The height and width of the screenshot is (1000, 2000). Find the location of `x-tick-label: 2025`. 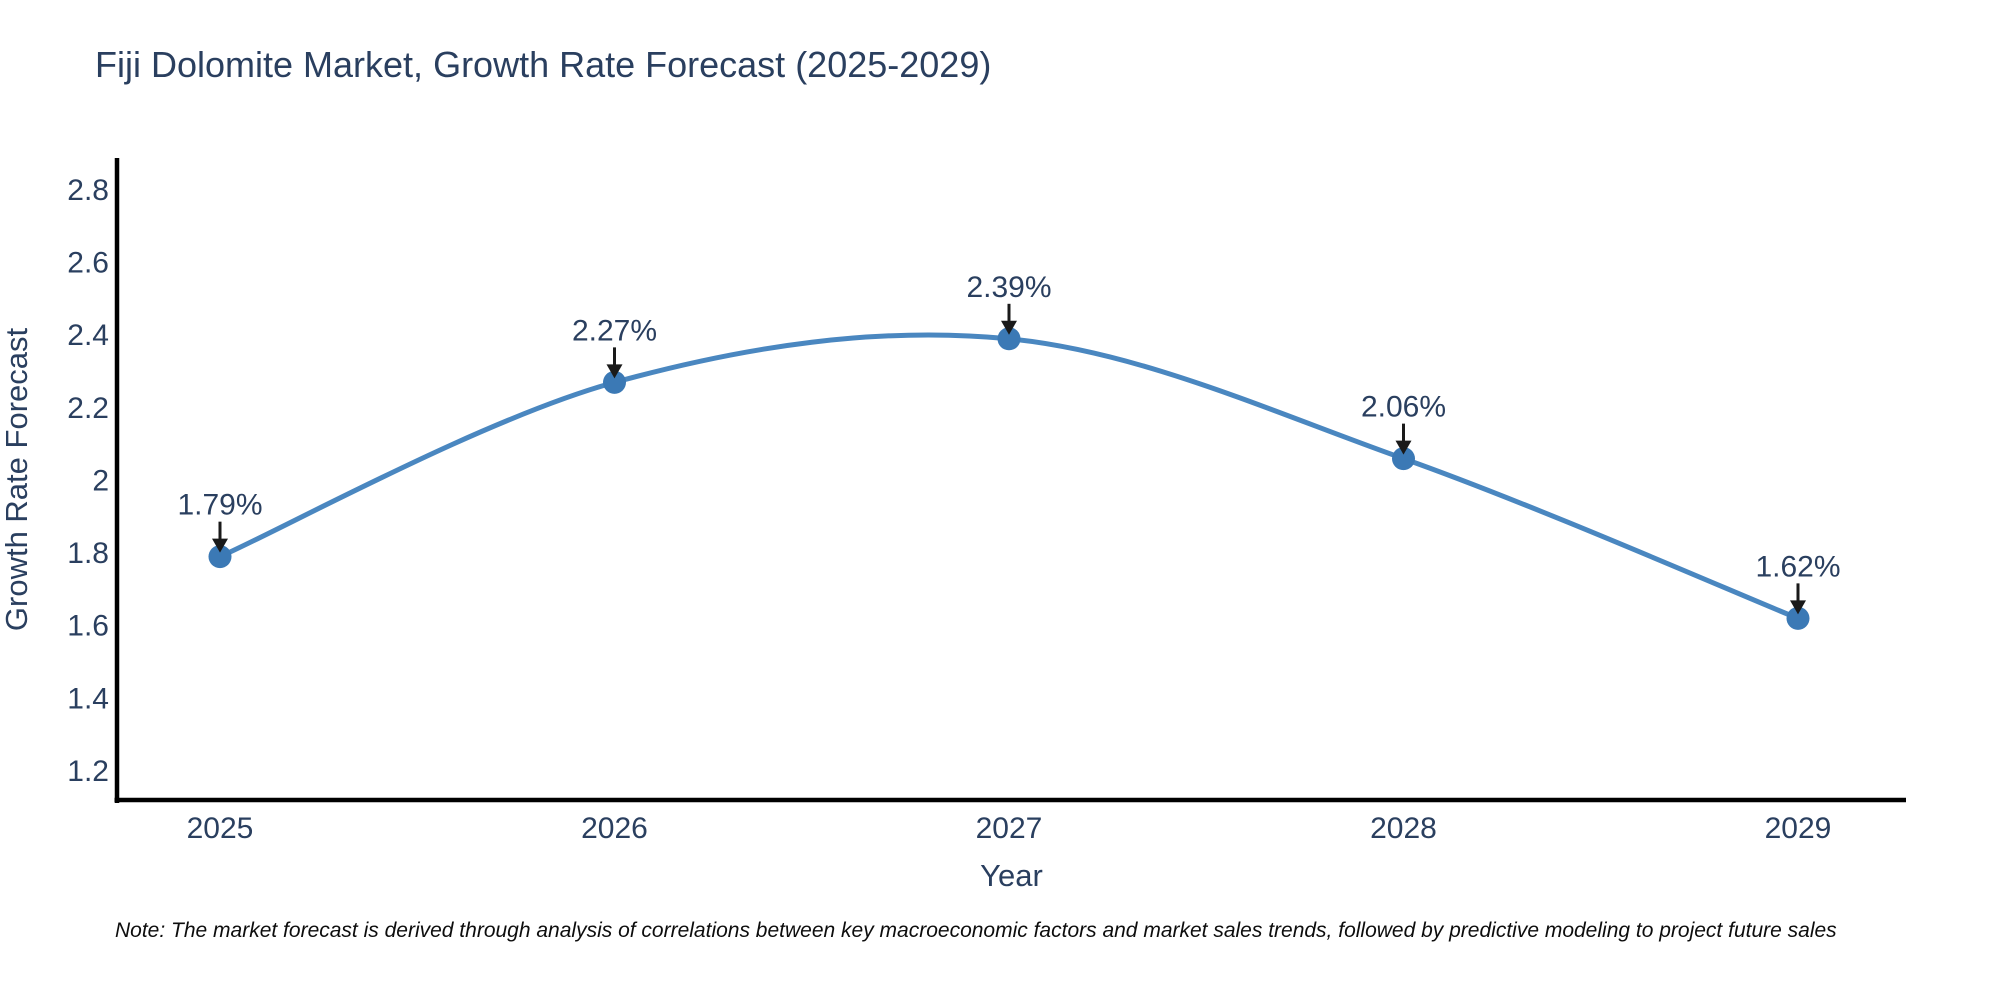

x-tick-label: 2025 is located at coordinates (220, 828).